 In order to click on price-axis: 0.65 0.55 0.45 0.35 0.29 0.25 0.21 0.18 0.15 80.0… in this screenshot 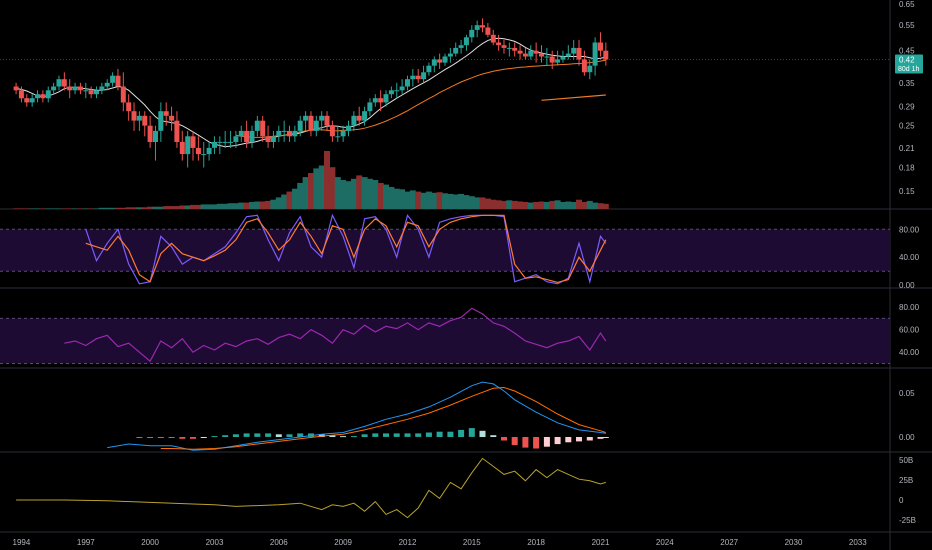, I will do `click(909, 262)`.